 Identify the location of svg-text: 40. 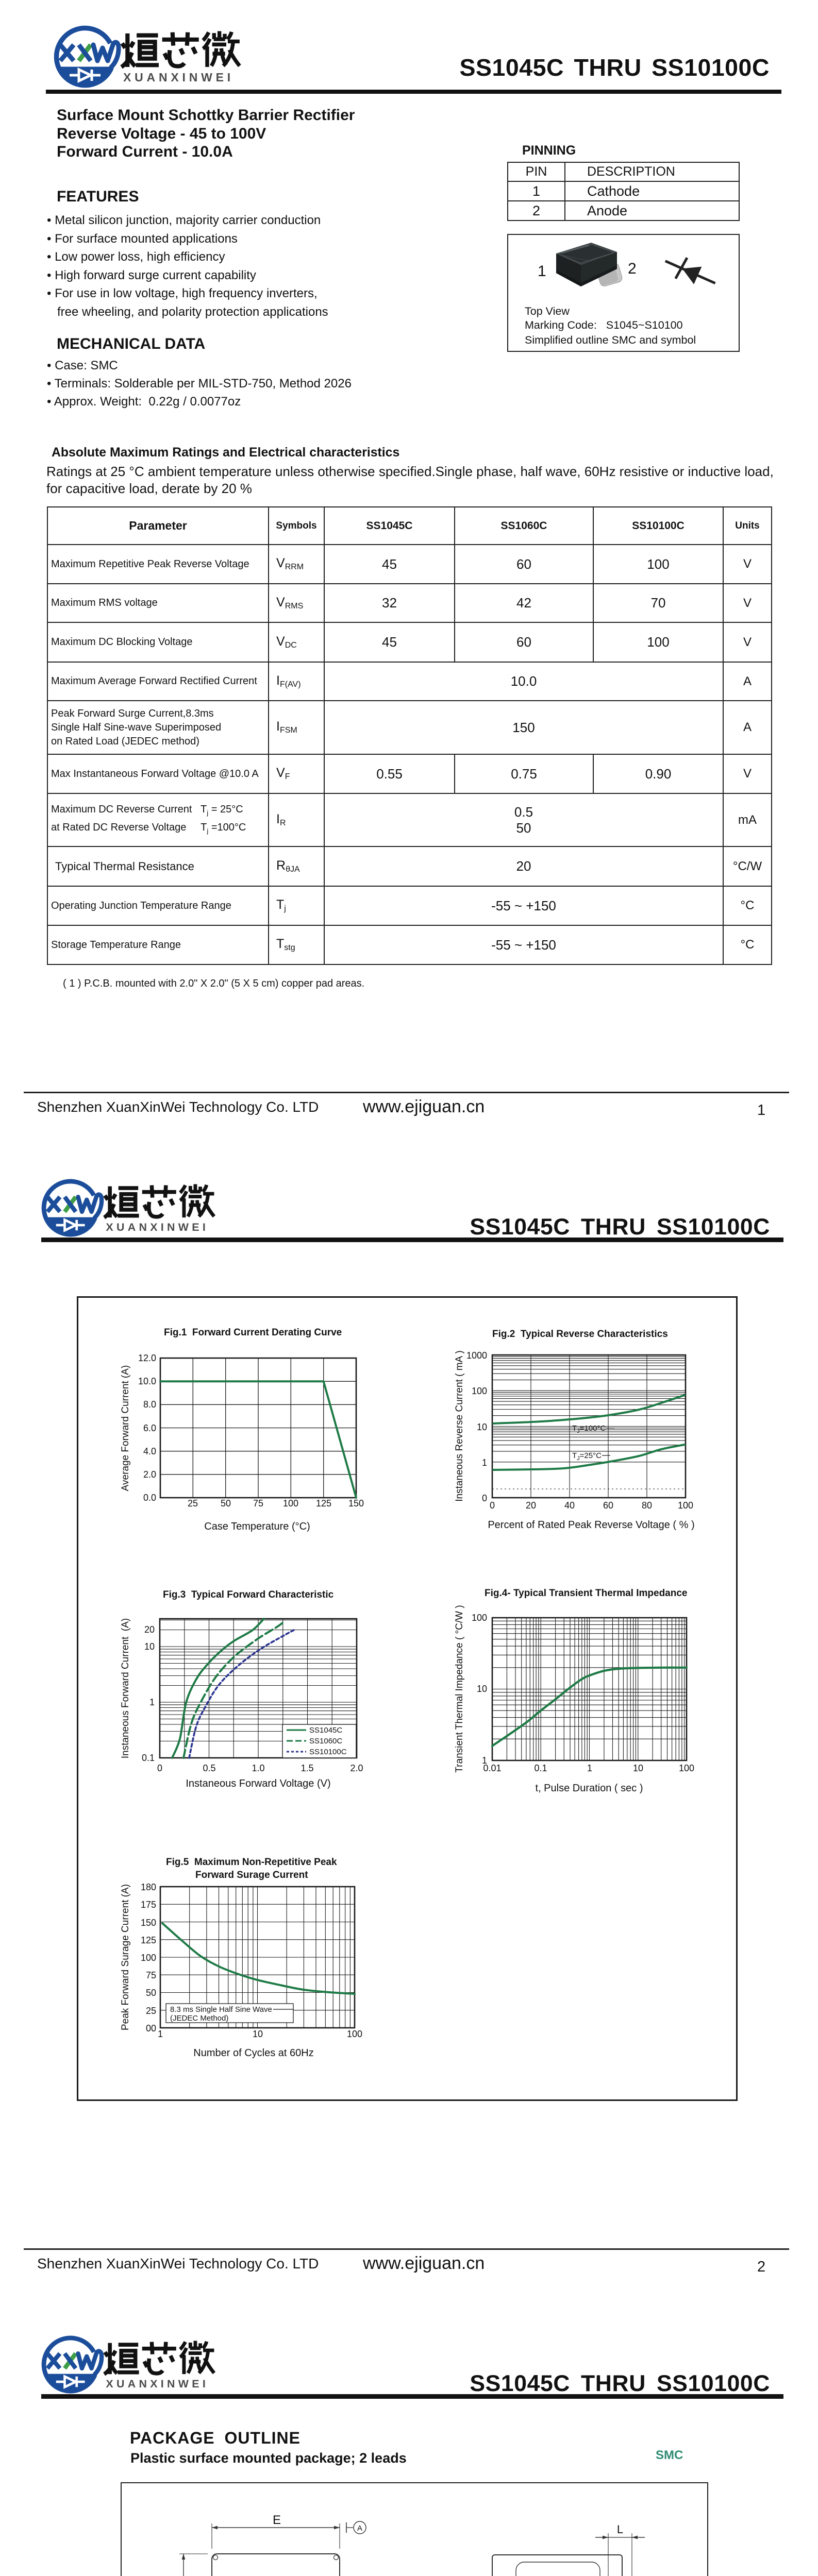
(569, 1505).